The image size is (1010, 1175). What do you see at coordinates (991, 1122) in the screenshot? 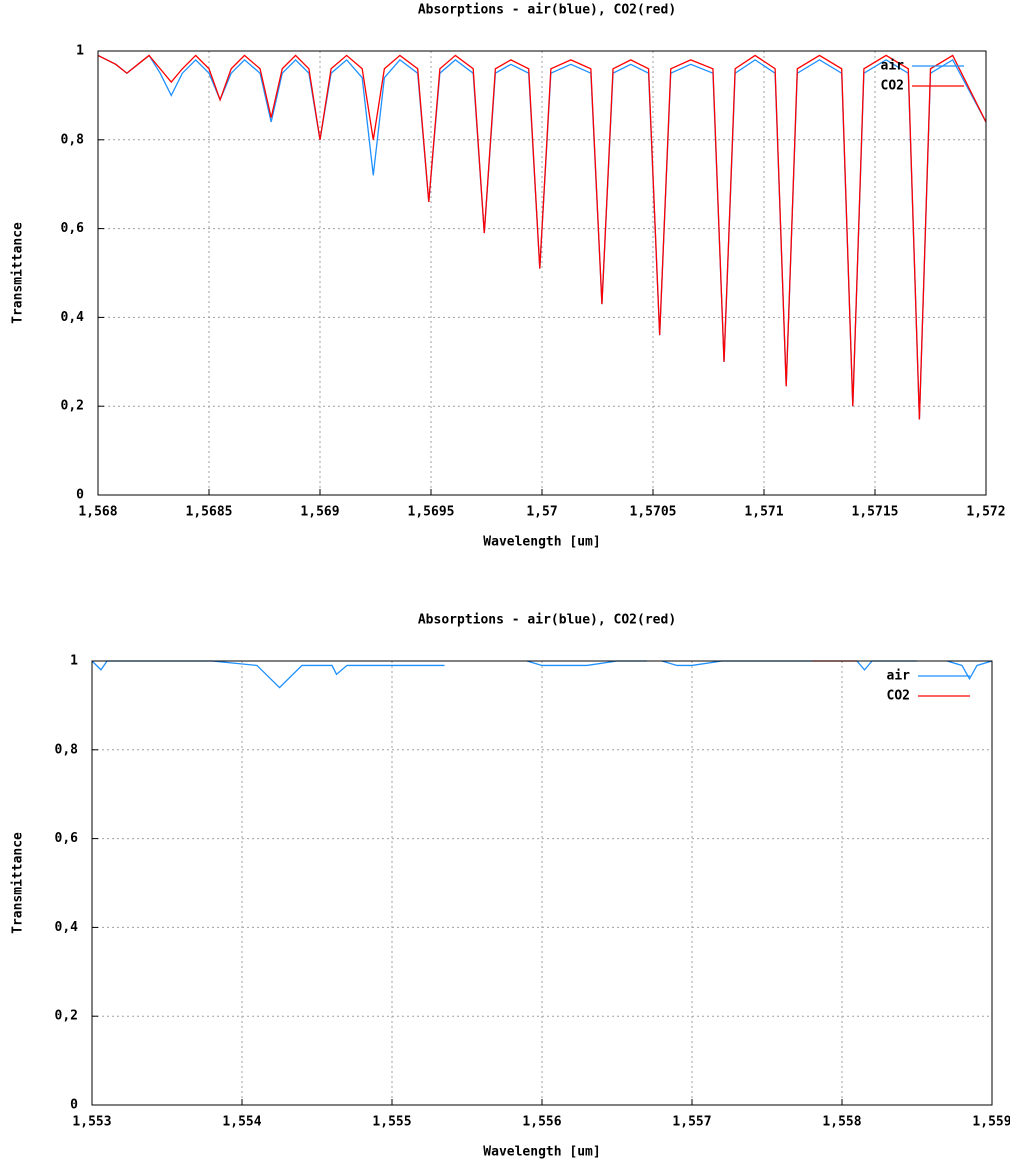
I see `x-tick-label: 1,559` at bounding box center [991, 1122].